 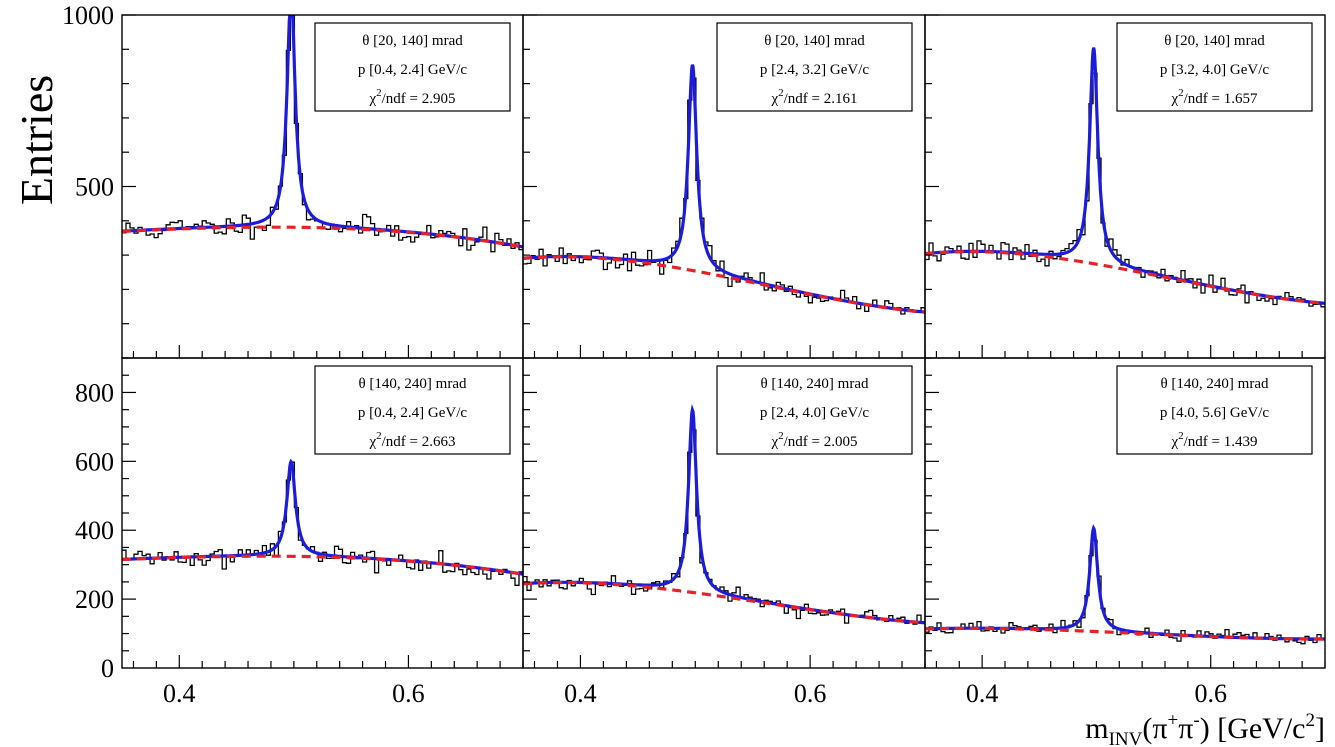 What do you see at coordinates (94, 599) in the screenshot?
I see `y-tick-label: 200` at bounding box center [94, 599].